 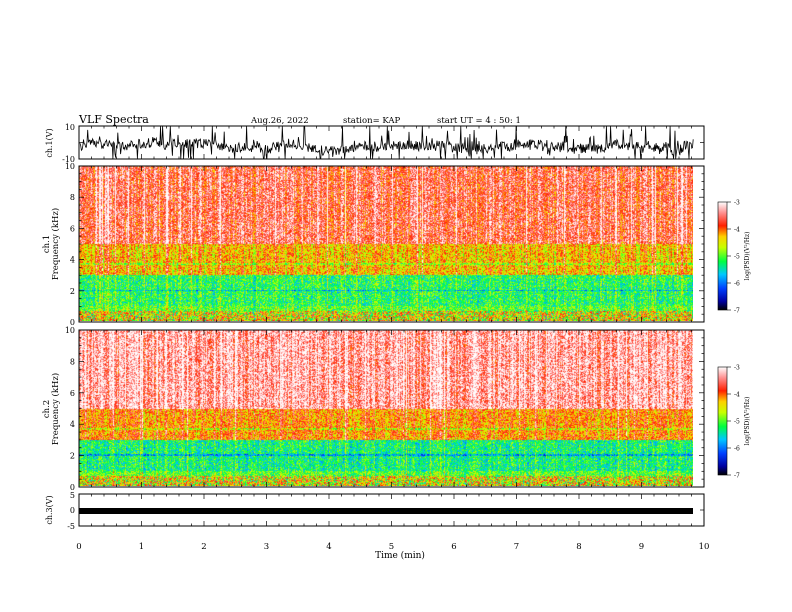 I want to click on ch3-waveform-ticks, so click(x=391, y=510).